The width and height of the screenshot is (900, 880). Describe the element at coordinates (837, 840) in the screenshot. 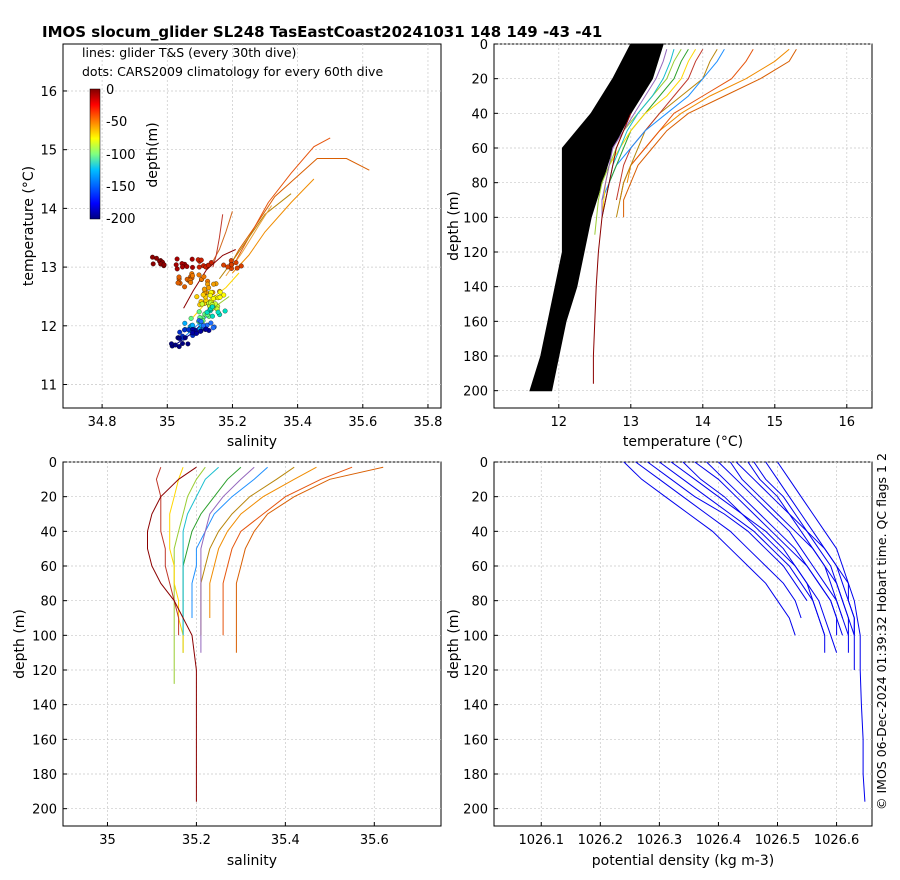

I see `dens-xtick-label: 1026.6` at that location.